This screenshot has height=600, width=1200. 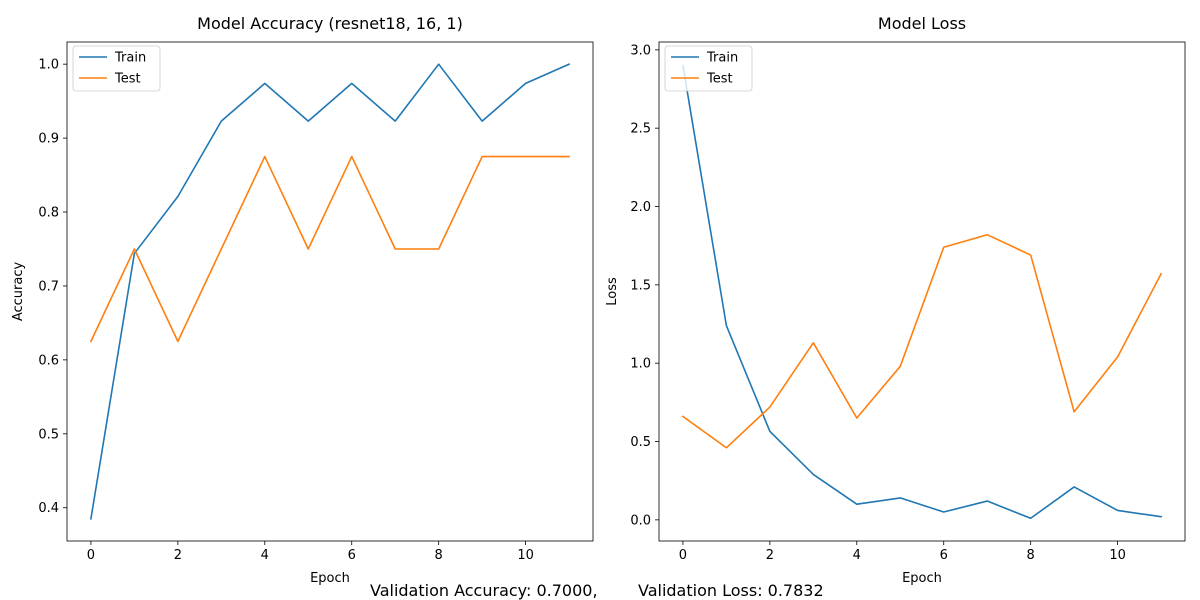 I want to click on y-tick-label: 2.5, so click(x=640, y=129).